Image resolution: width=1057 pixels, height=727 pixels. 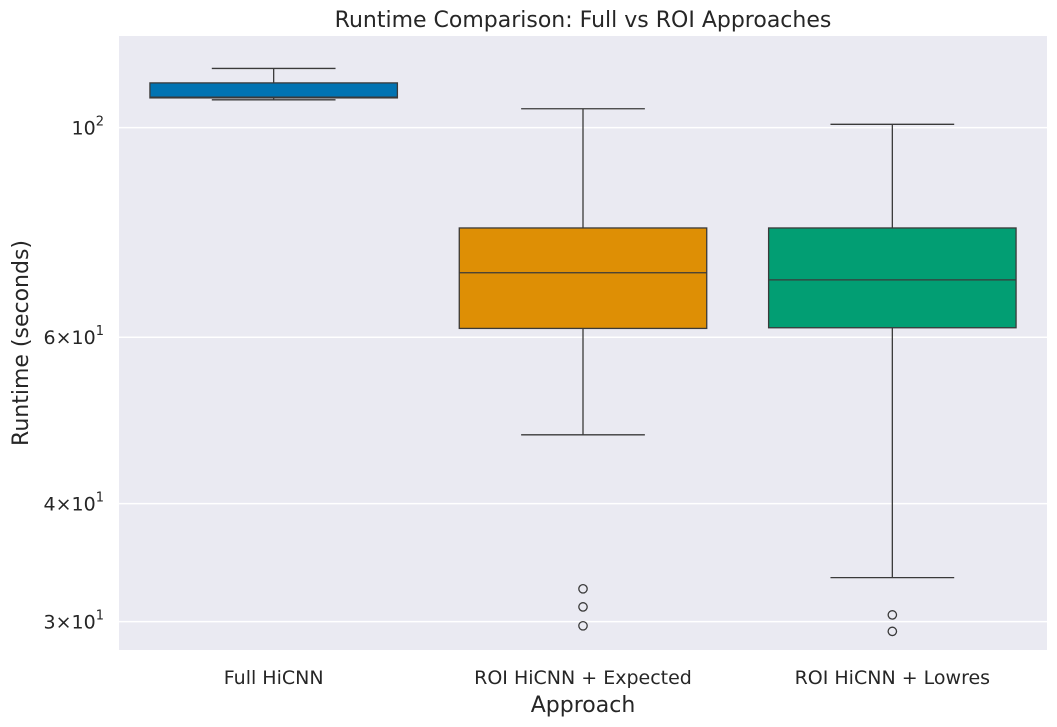 What do you see at coordinates (74, 336) in the screenshot?
I see `y-tick-label: 6×101` at bounding box center [74, 336].